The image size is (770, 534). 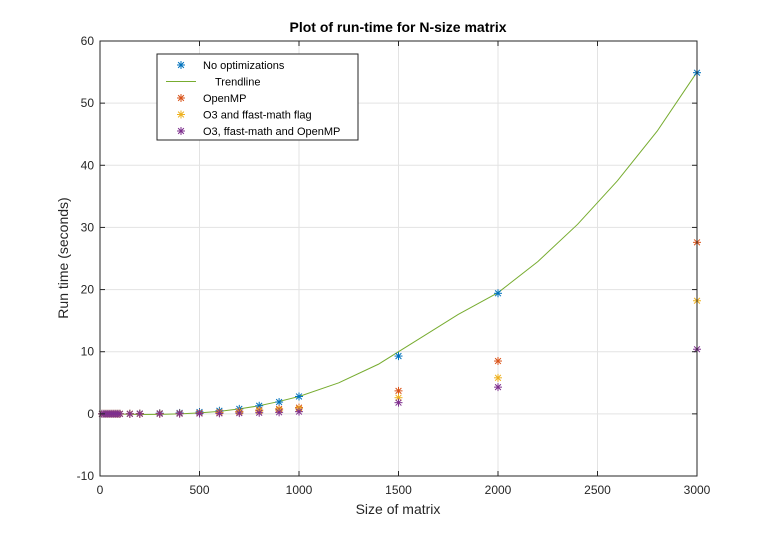 What do you see at coordinates (88, 352) in the screenshot?
I see `y-tick-label: 10` at bounding box center [88, 352].